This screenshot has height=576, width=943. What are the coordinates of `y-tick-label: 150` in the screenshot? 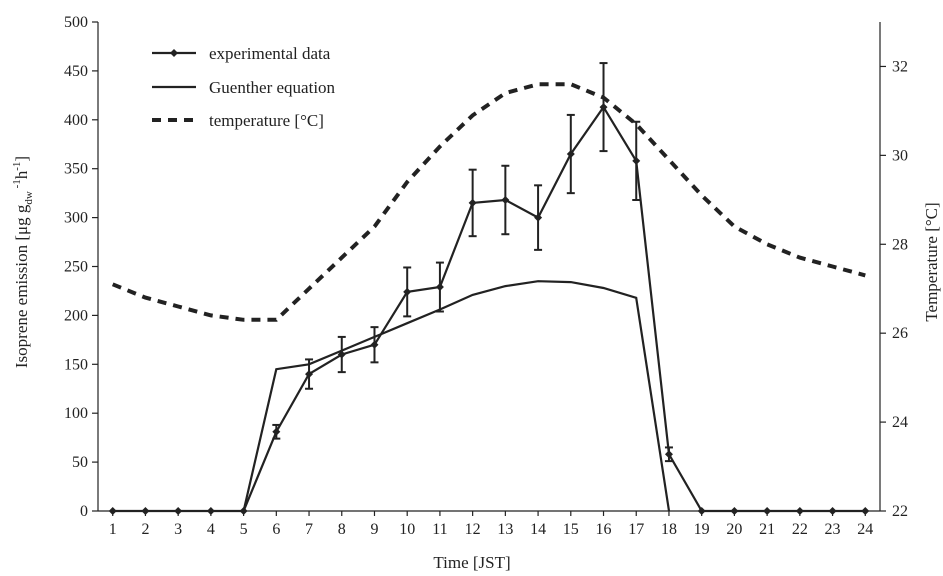 It's located at (76, 364).